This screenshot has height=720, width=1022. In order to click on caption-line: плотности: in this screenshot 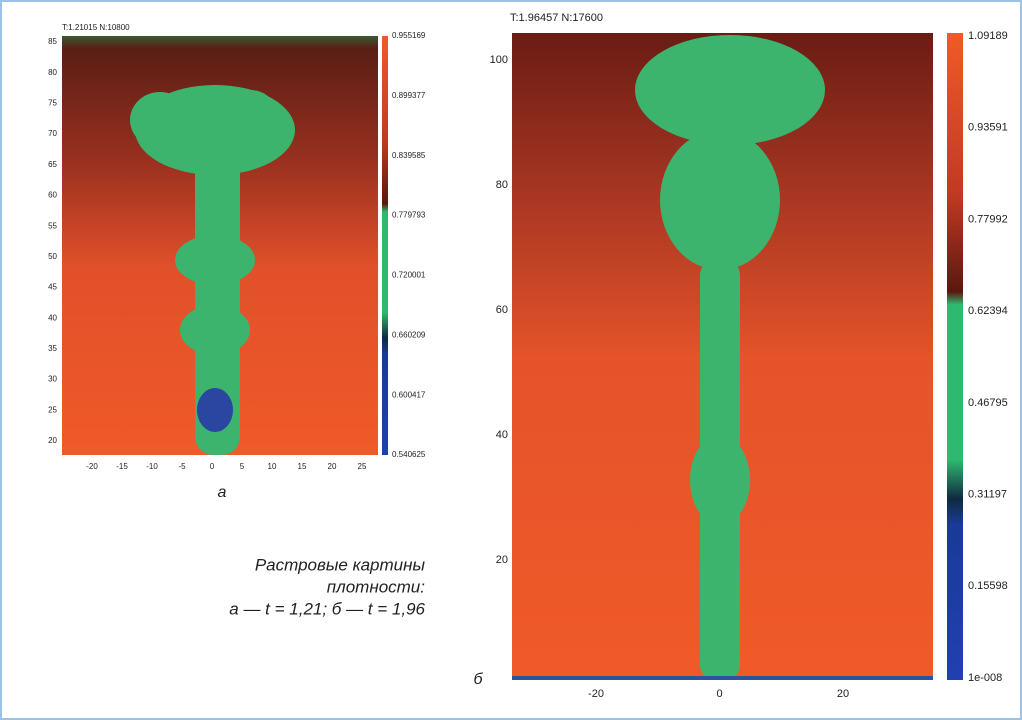, I will do `click(376, 586)`.